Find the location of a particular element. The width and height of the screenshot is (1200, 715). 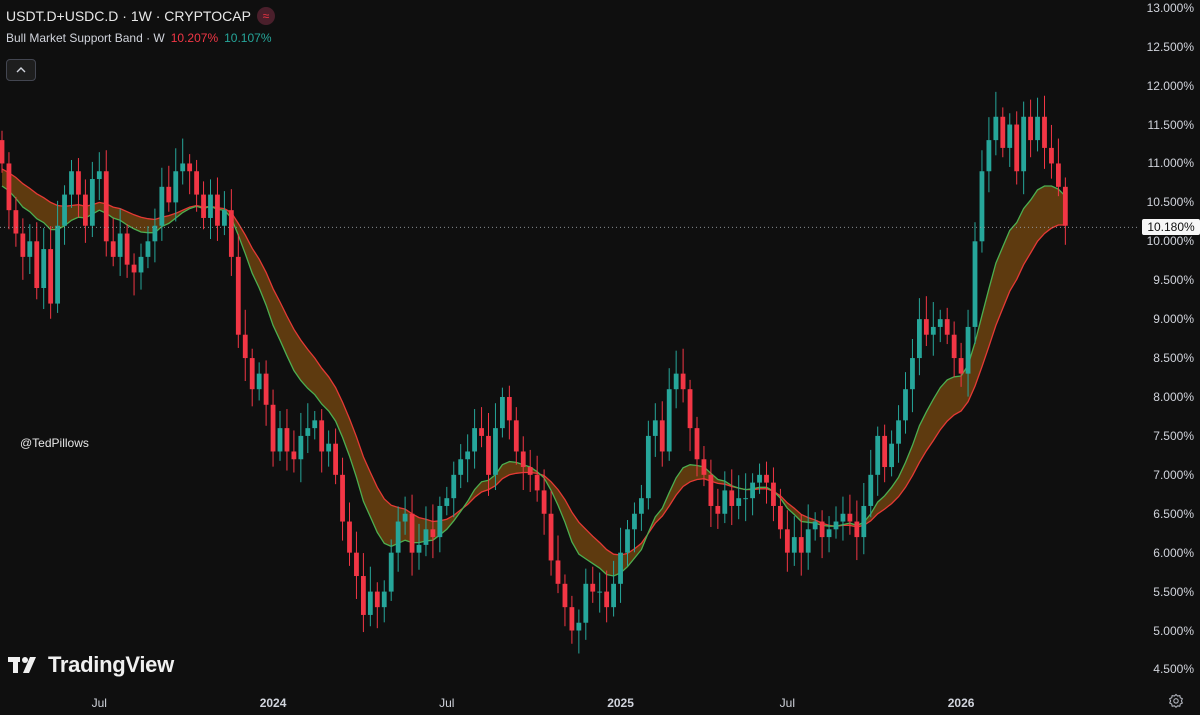

time-tick-label: 2025 is located at coordinates (620, 703).